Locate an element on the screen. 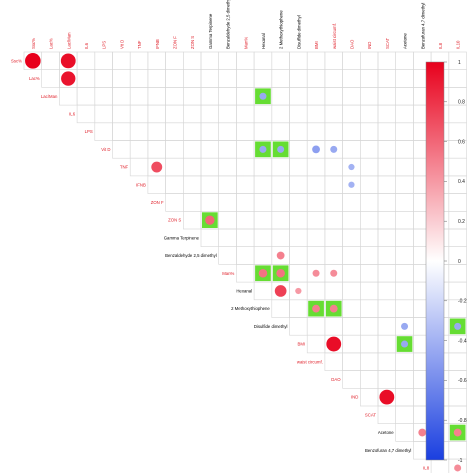 The image size is (474, 473). correlation-circle-ssc-ssc is located at coordinates (33, 61).